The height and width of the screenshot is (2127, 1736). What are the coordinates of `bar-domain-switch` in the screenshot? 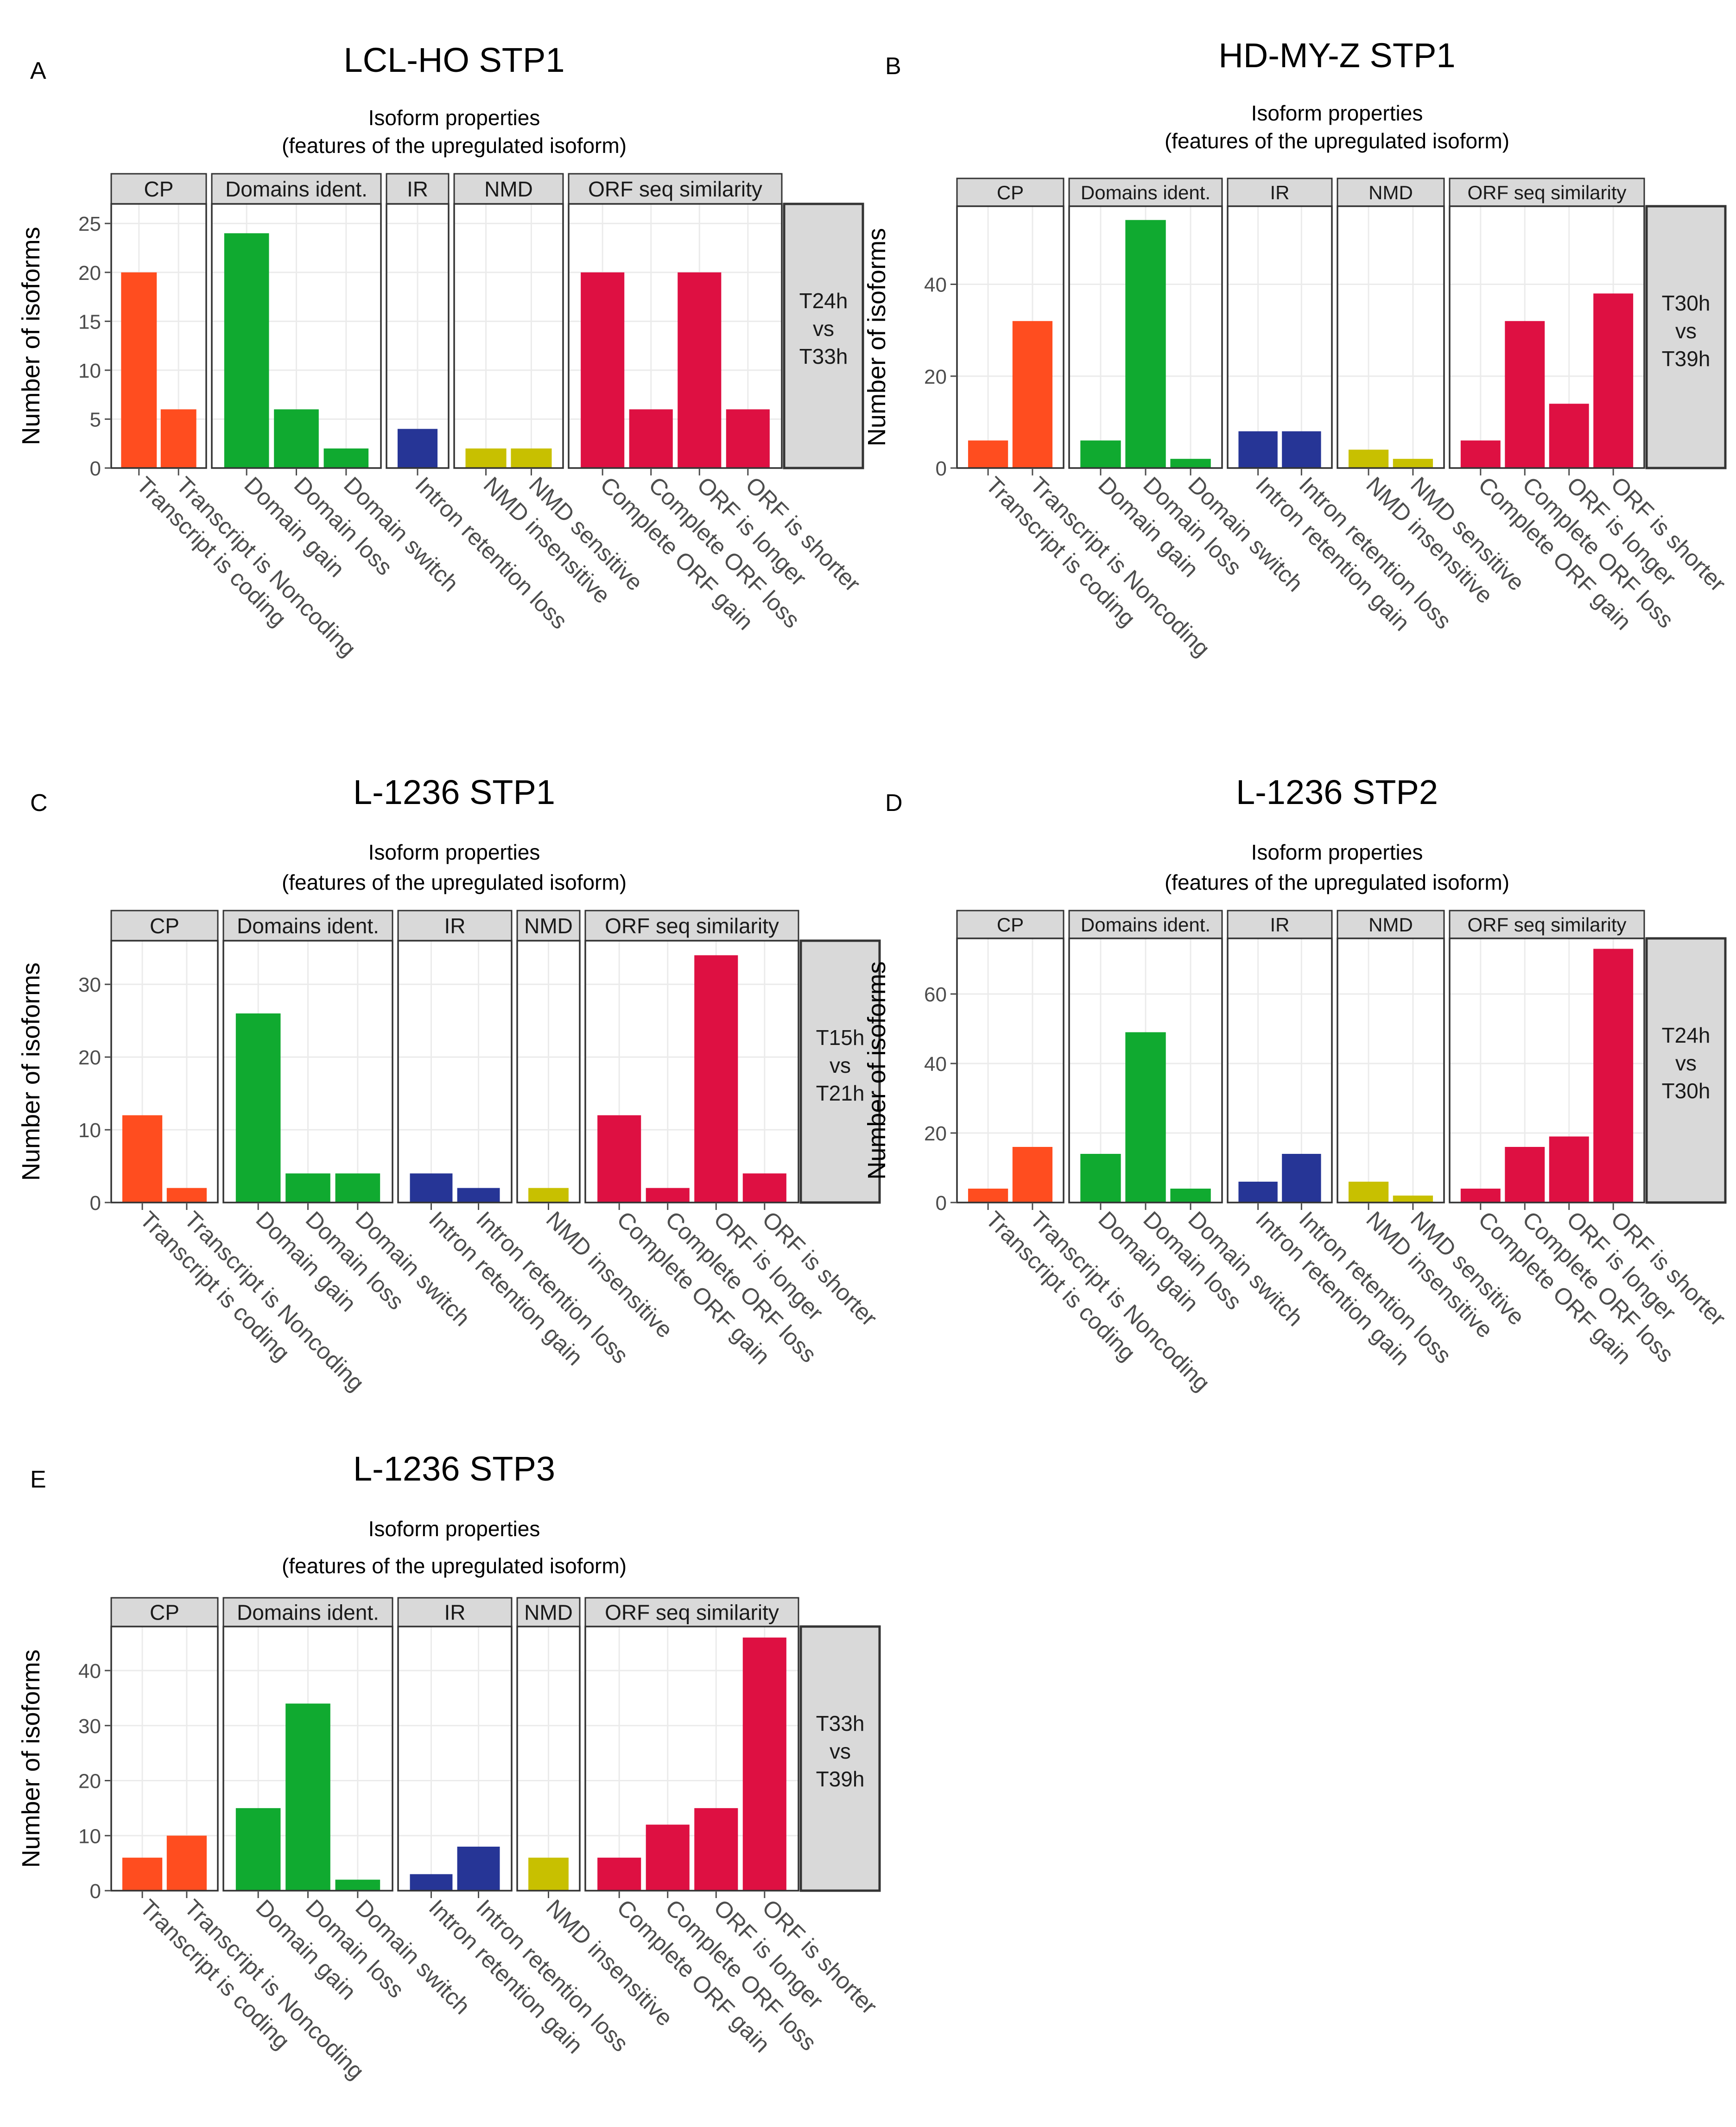 It's located at (1190, 1196).